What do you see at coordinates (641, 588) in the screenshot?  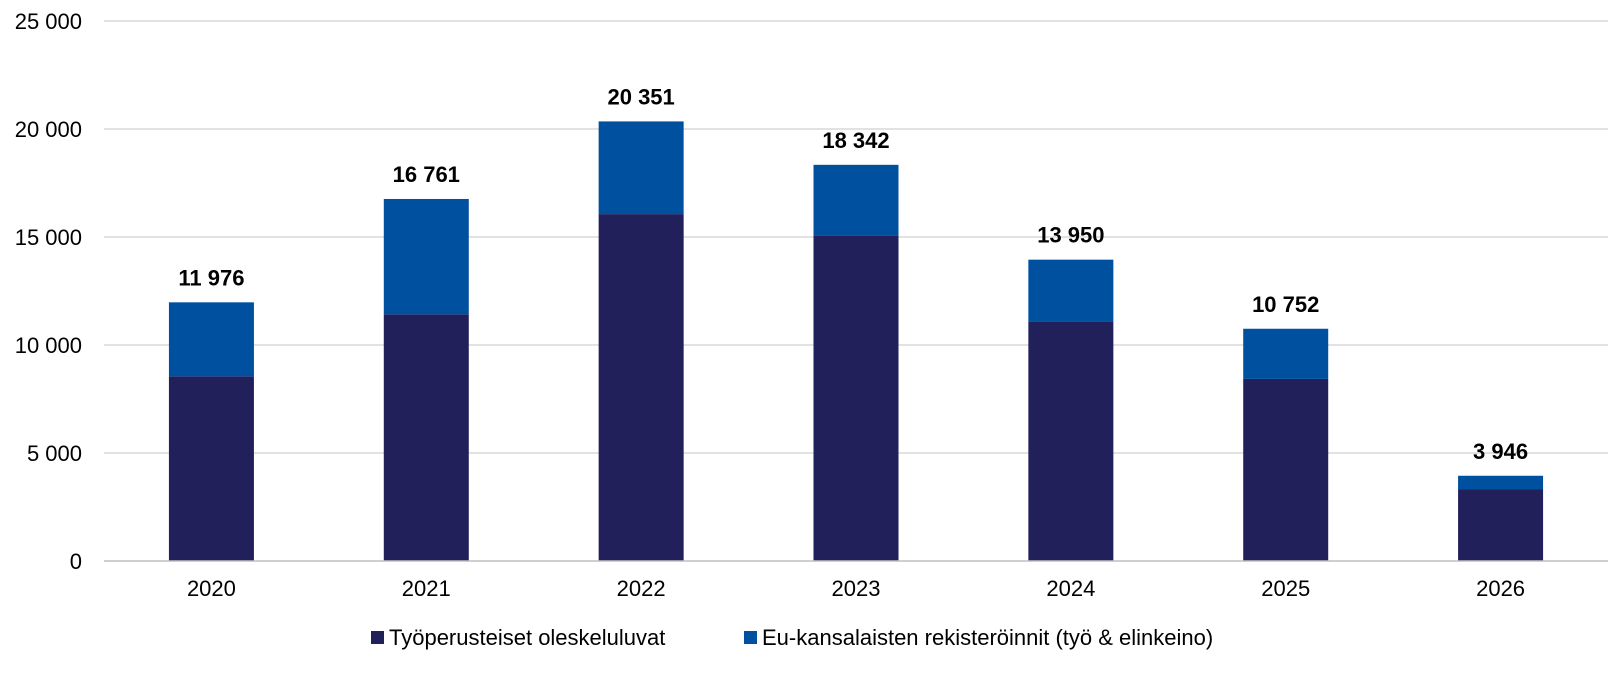 I see `x-tick-label: 2022` at bounding box center [641, 588].